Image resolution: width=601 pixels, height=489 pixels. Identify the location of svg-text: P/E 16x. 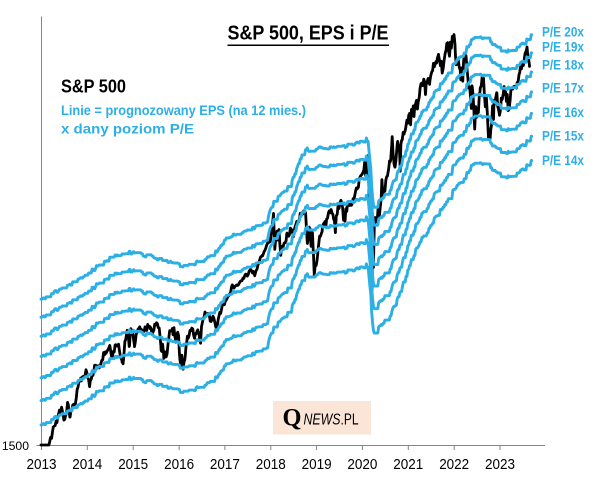
(563, 112).